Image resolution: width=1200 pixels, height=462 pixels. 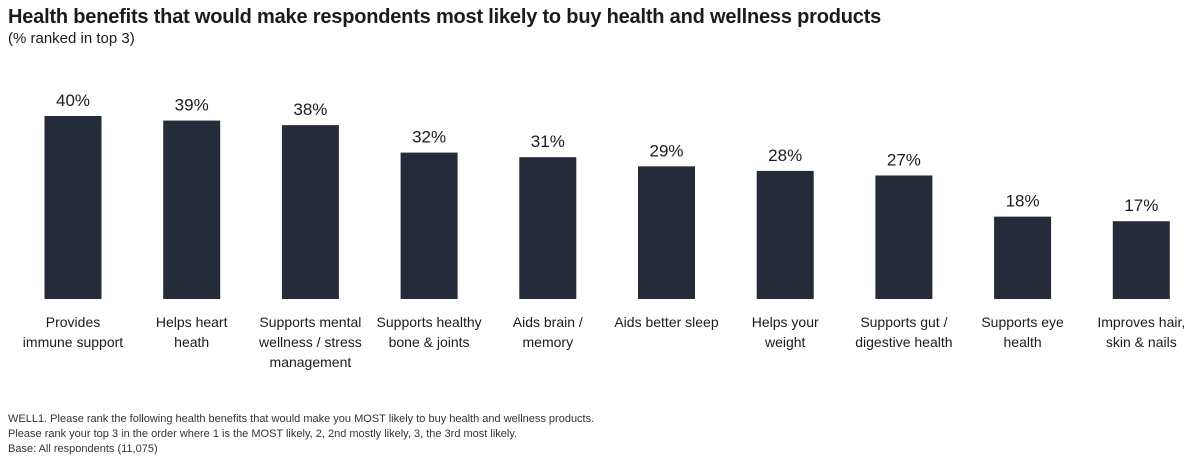 What do you see at coordinates (548, 332) in the screenshot?
I see `category-label-5: Aids brain / memory` at bounding box center [548, 332].